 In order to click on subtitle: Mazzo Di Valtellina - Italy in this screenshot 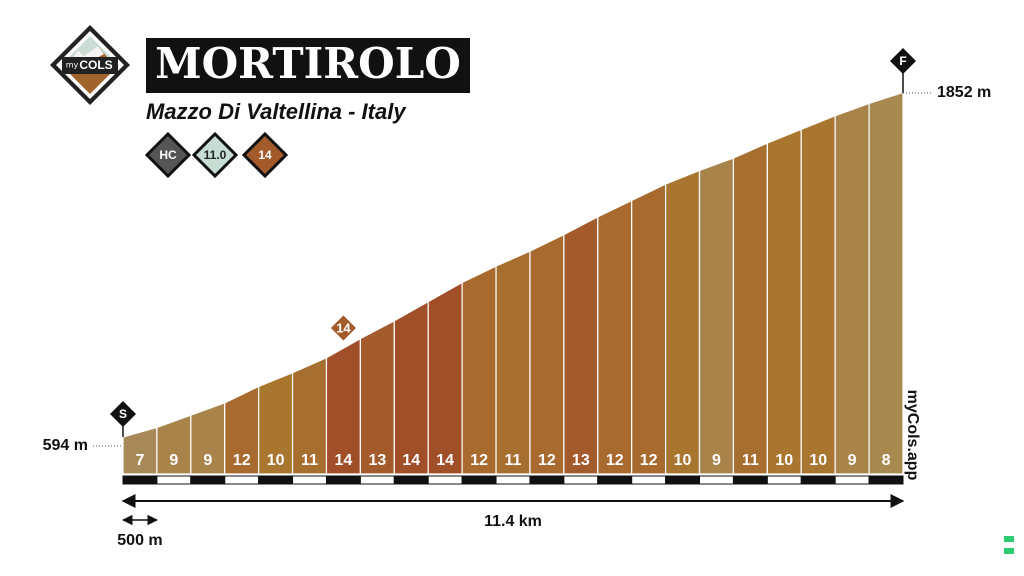, I will do `click(276, 111)`.